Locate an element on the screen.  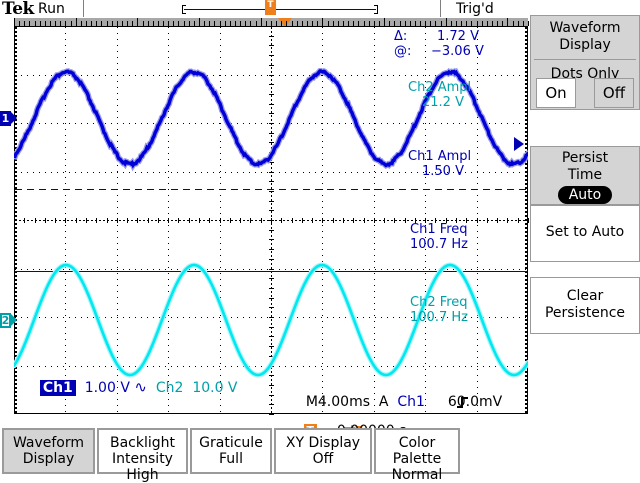
bottom-menu-xy-display-line1: XY Display is located at coordinates (323, 443).